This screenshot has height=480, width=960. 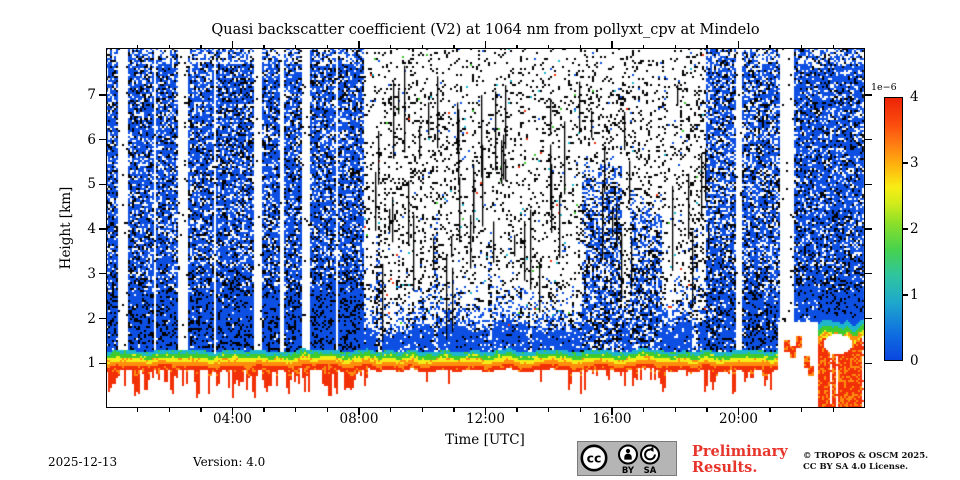 What do you see at coordinates (91, 318) in the screenshot?
I see `y-tick-label: 2` at bounding box center [91, 318].